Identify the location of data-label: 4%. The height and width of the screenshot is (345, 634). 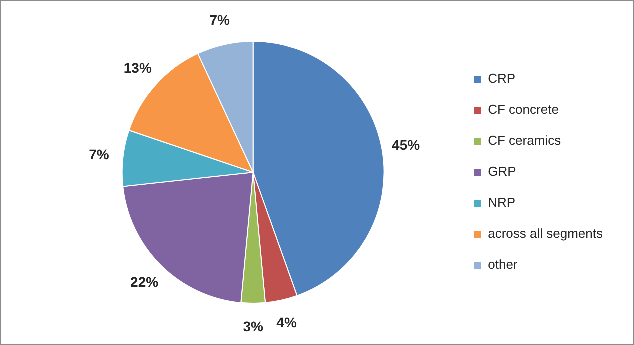
(287, 322).